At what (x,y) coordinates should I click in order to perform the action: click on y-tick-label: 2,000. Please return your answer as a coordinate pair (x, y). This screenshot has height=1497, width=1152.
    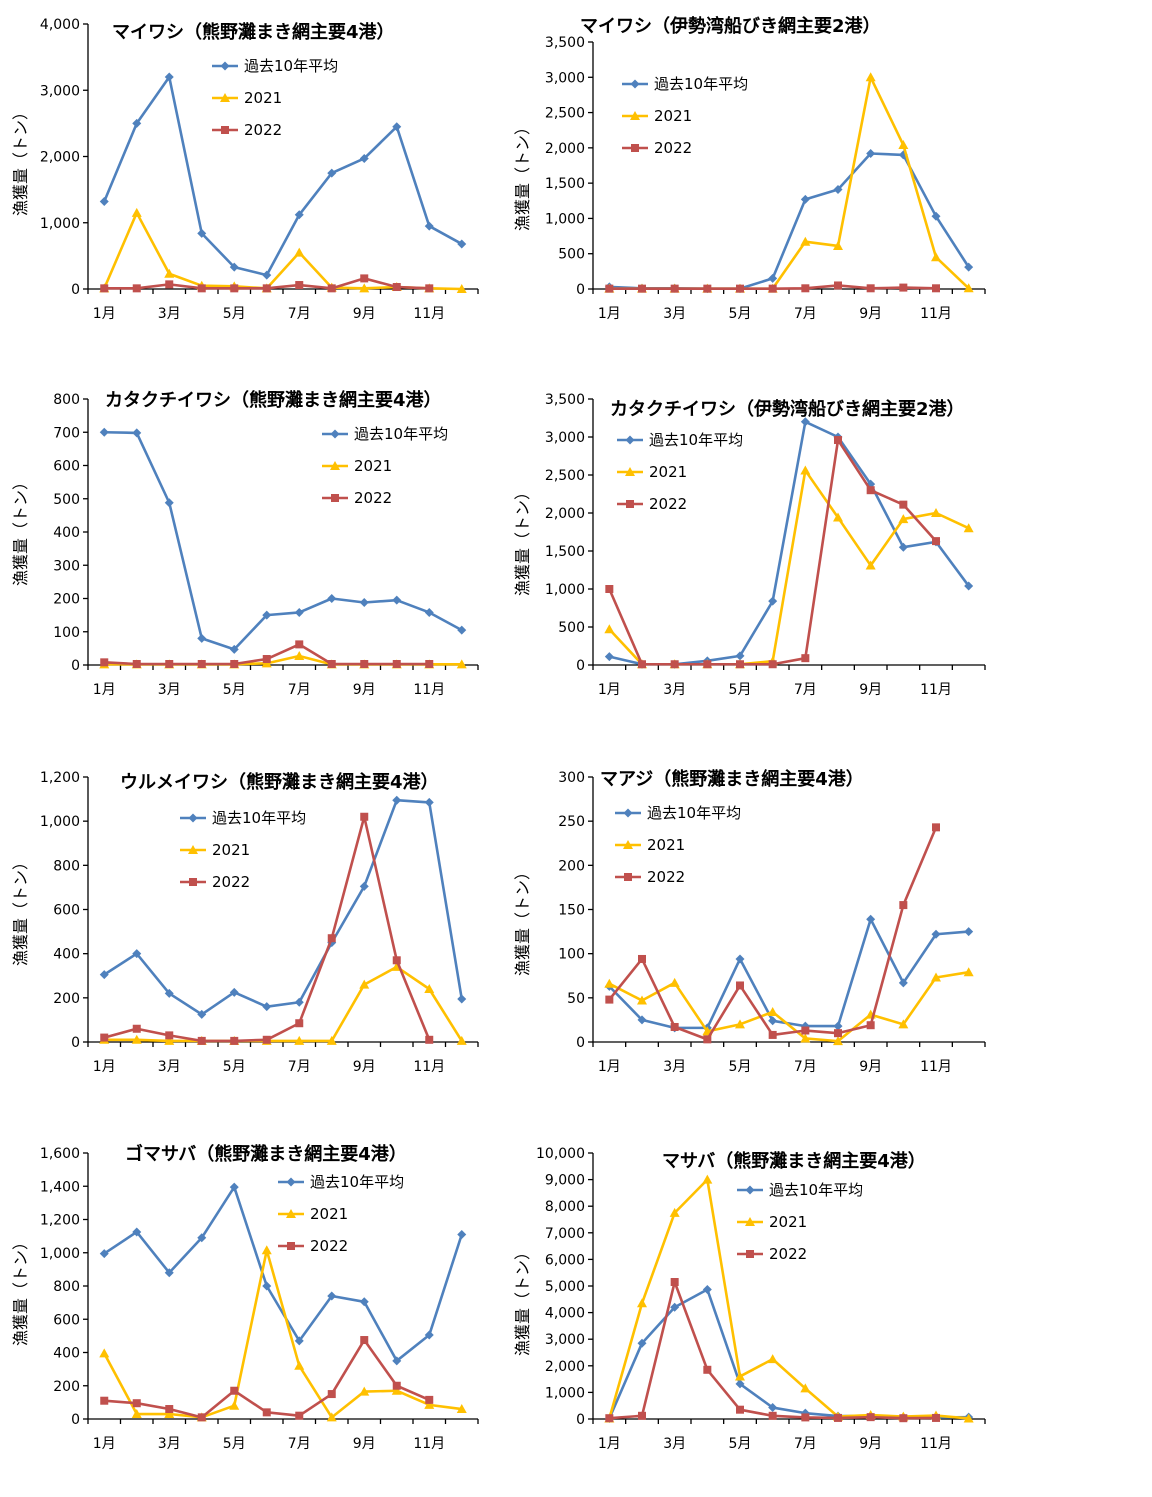
    Looking at the image, I should click on (565, 514).